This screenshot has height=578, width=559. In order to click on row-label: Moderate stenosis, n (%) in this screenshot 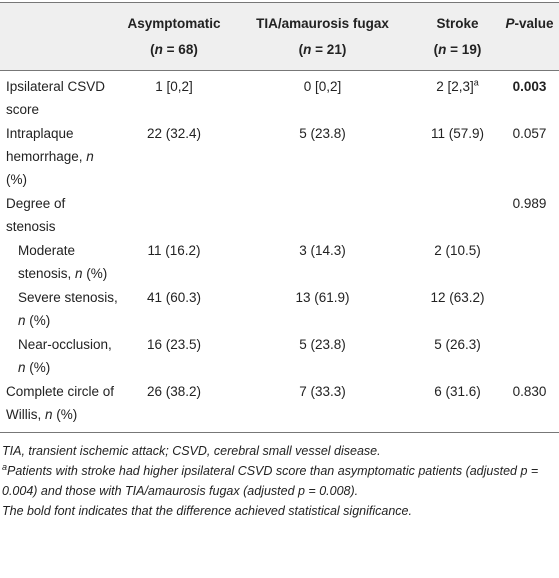, I will do `click(59, 262)`.